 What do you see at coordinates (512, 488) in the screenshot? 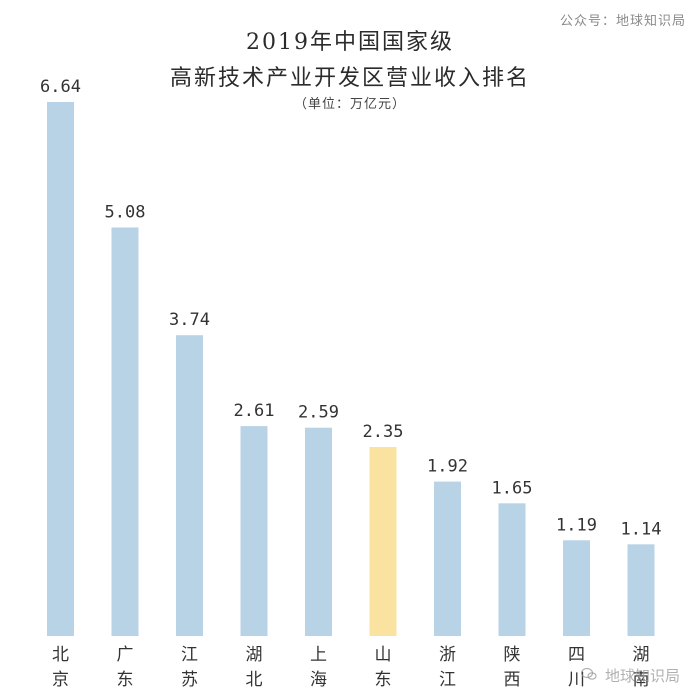
I see `value-label-8: 1.65` at bounding box center [512, 488].